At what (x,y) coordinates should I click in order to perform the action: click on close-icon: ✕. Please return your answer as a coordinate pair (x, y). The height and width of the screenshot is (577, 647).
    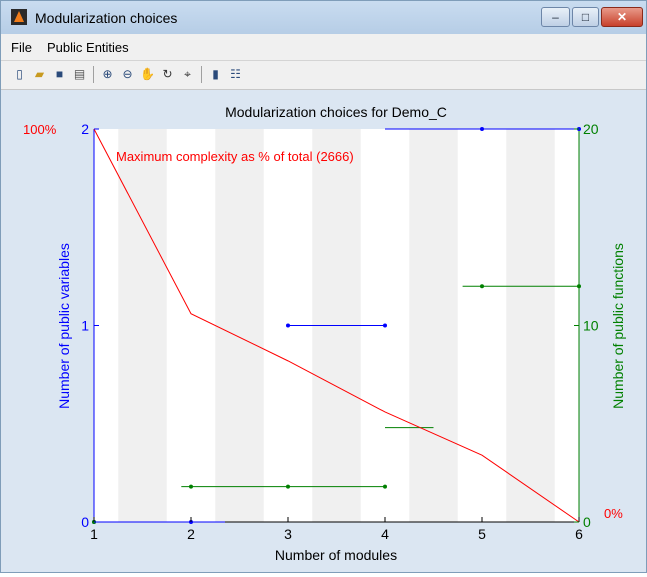
    Looking at the image, I should click on (622, 17).